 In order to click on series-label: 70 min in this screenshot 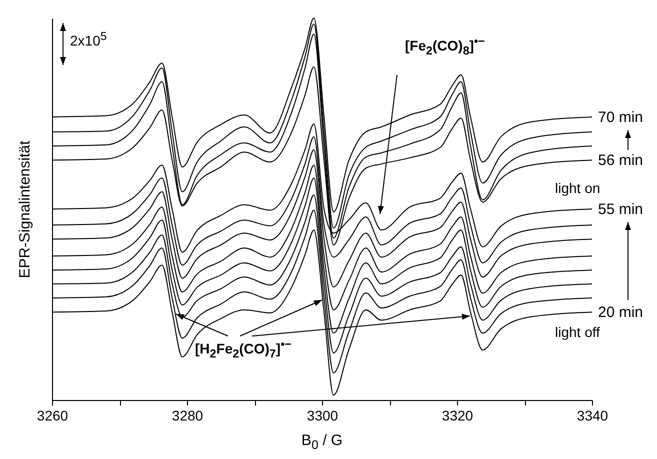, I will do `click(621, 117)`.